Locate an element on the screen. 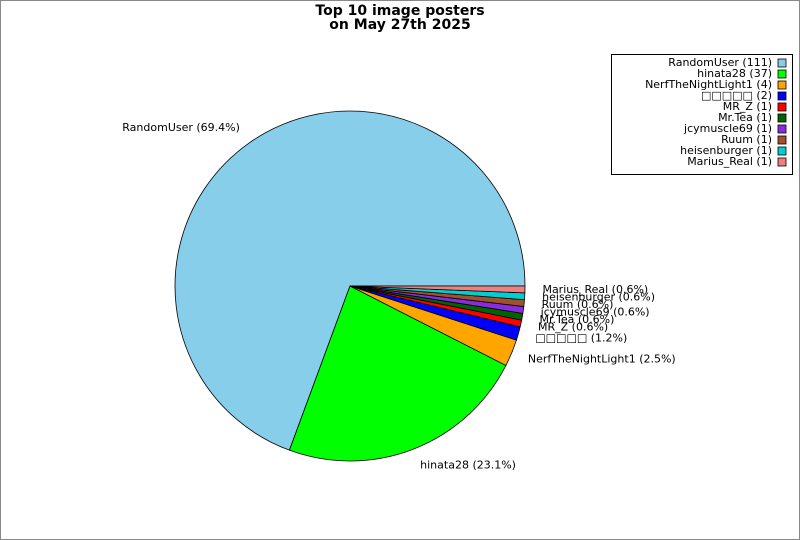  legend-label: Ruum (1) is located at coordinates (746, 139).